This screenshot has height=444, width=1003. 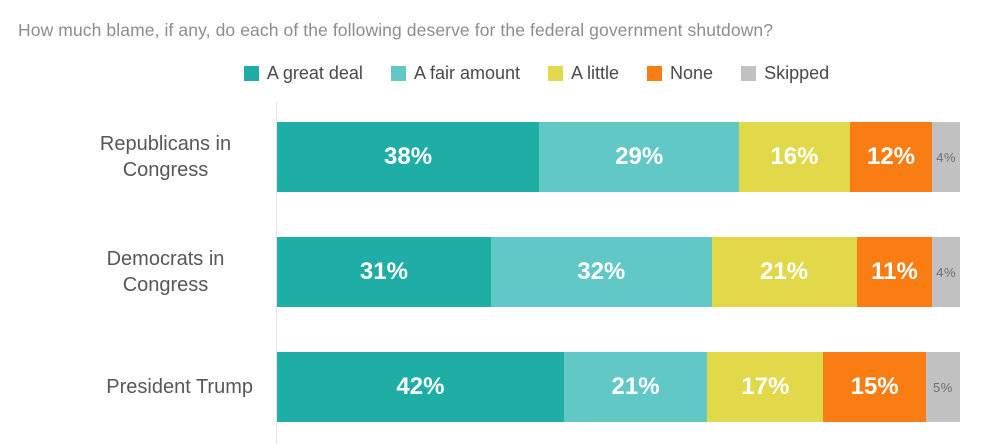 I want to click on legend-label-a-great-deal: A great deal, so click(x=314, y=72).